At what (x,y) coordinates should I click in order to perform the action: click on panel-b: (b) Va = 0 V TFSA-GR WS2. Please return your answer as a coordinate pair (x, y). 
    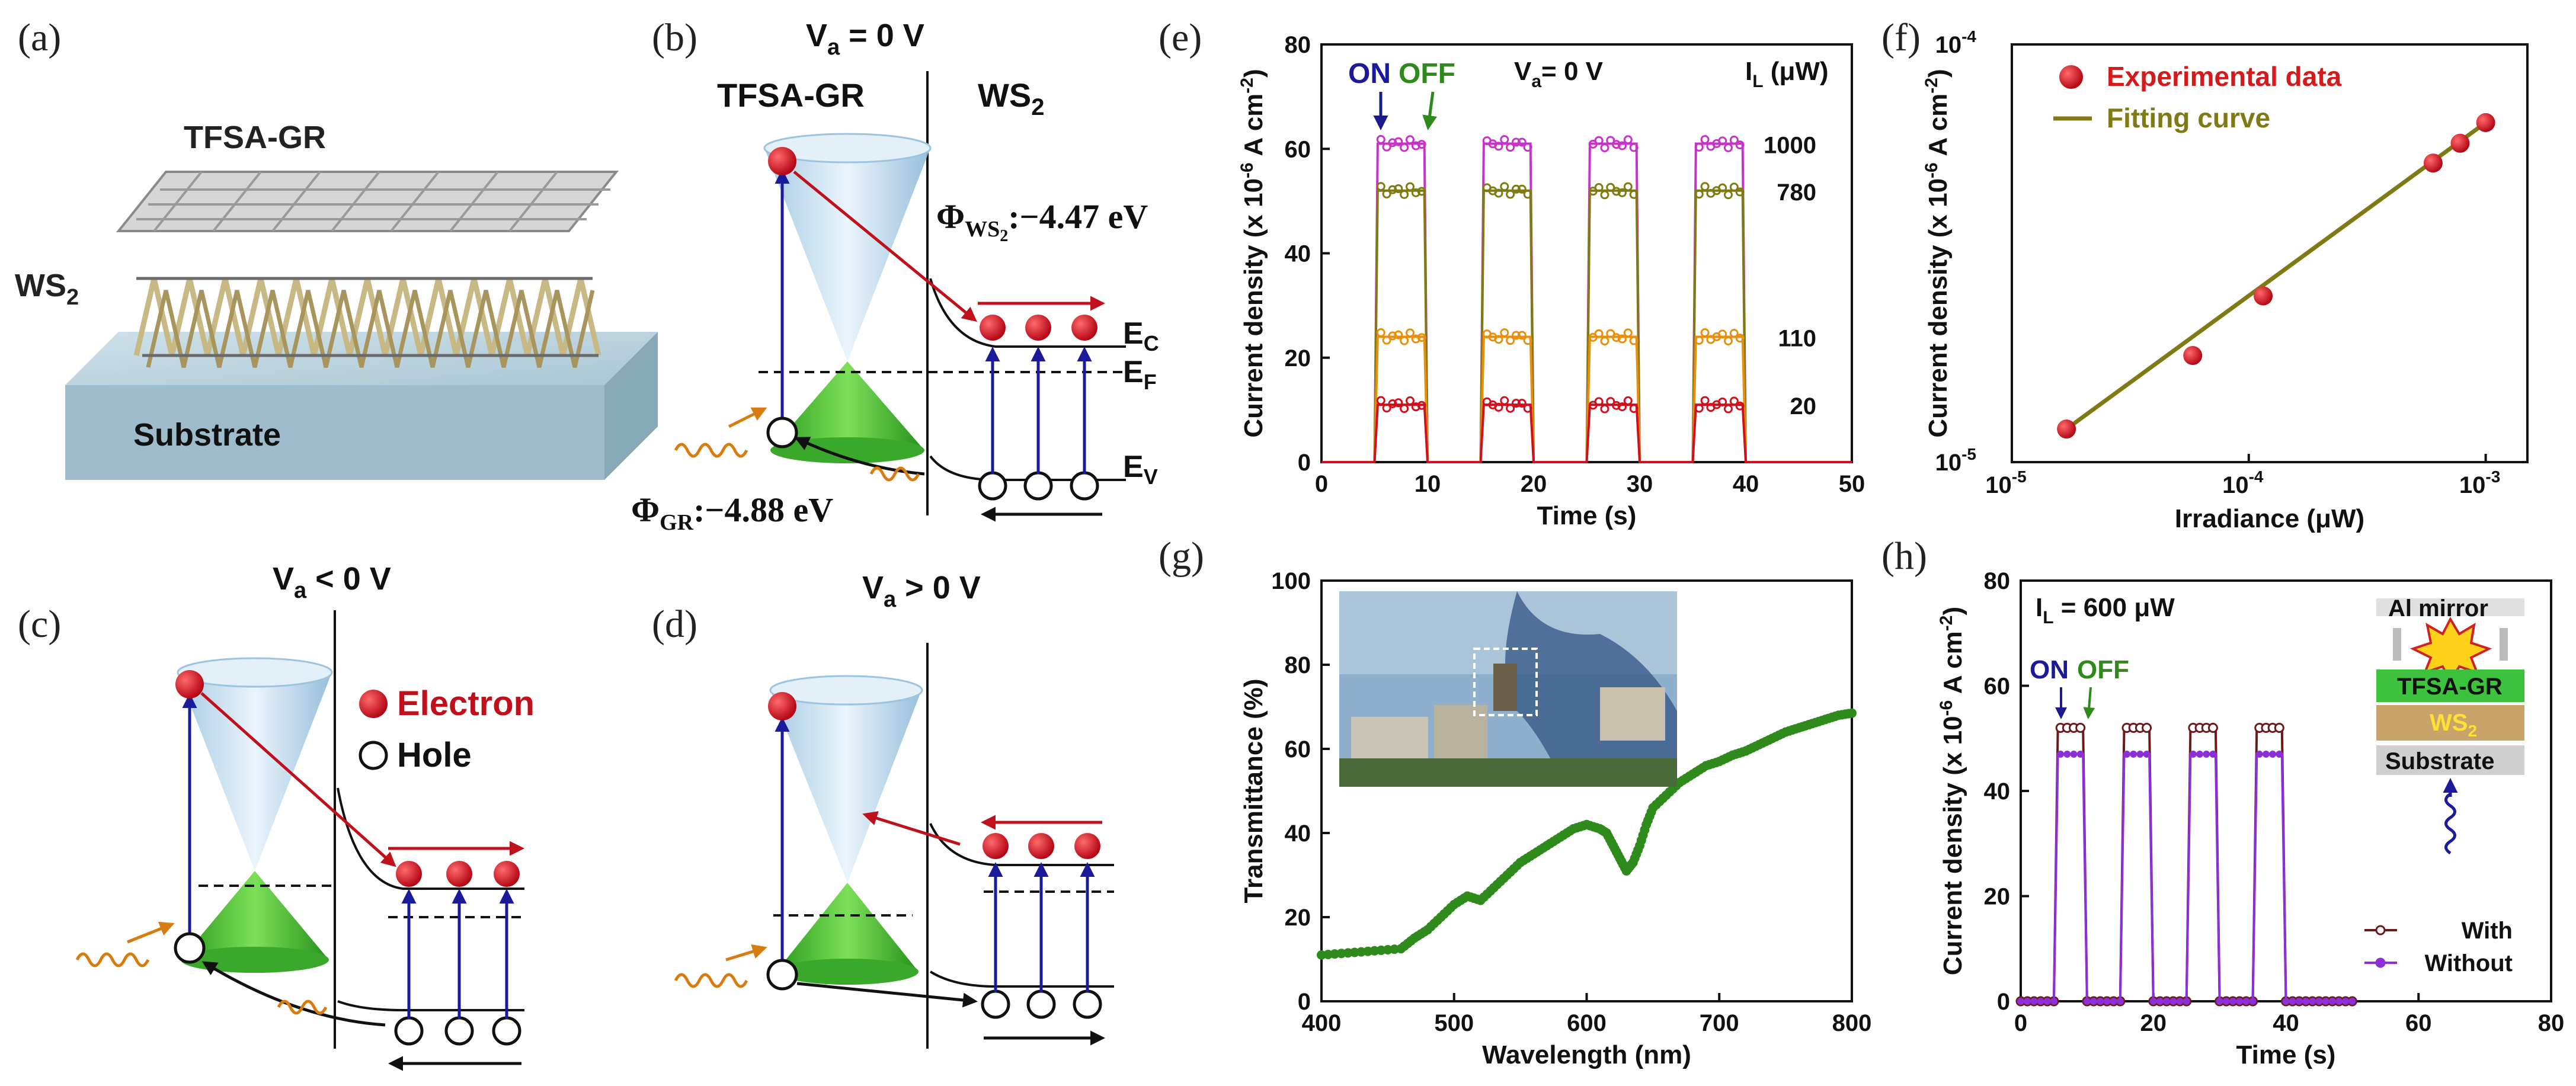
    Looking at the image, I should click on (895, 275).